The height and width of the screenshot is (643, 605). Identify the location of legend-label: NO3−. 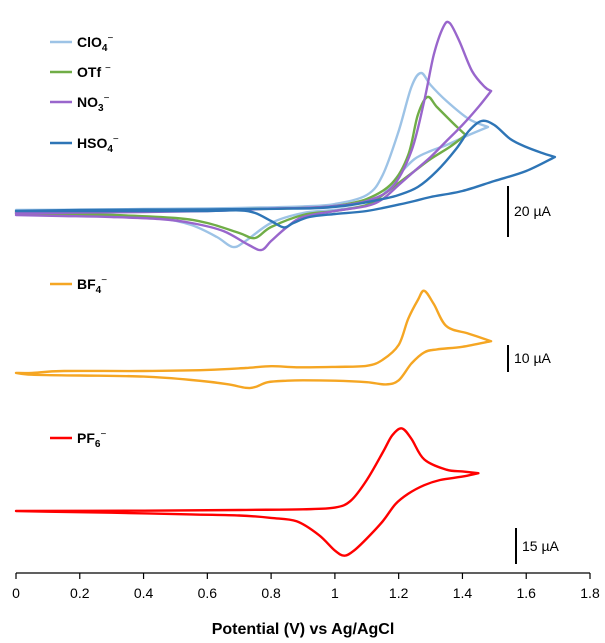
(93, 103).